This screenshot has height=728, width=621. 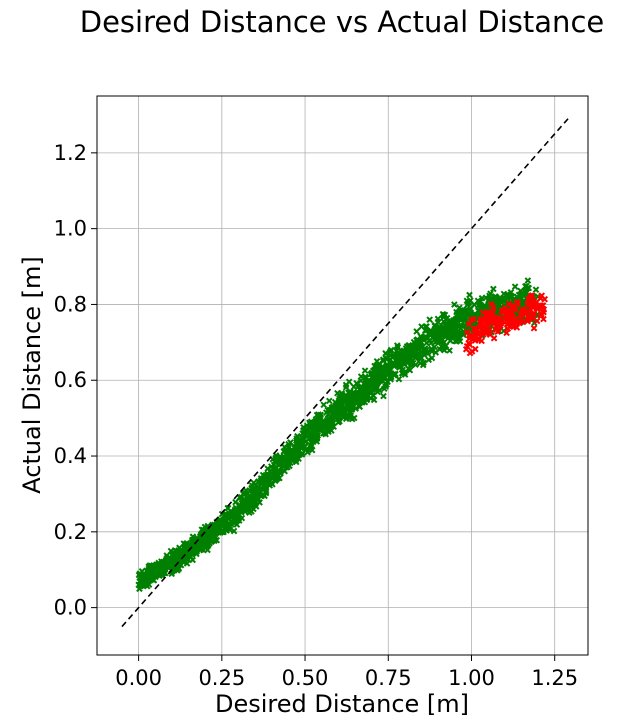 I want to click on x-tick-label: 1.25, so click(x=554, y=678).